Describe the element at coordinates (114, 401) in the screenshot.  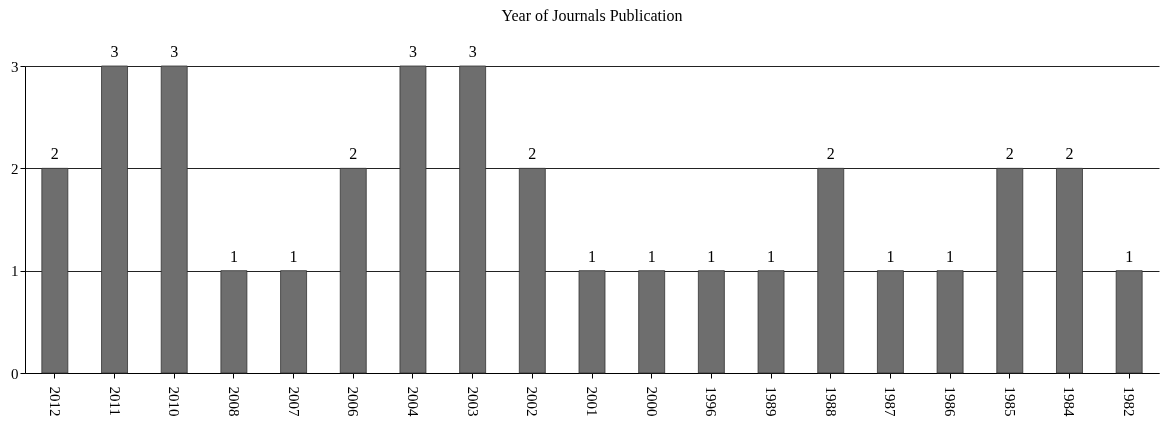
I see `x-tick-label: 2011` at that location.